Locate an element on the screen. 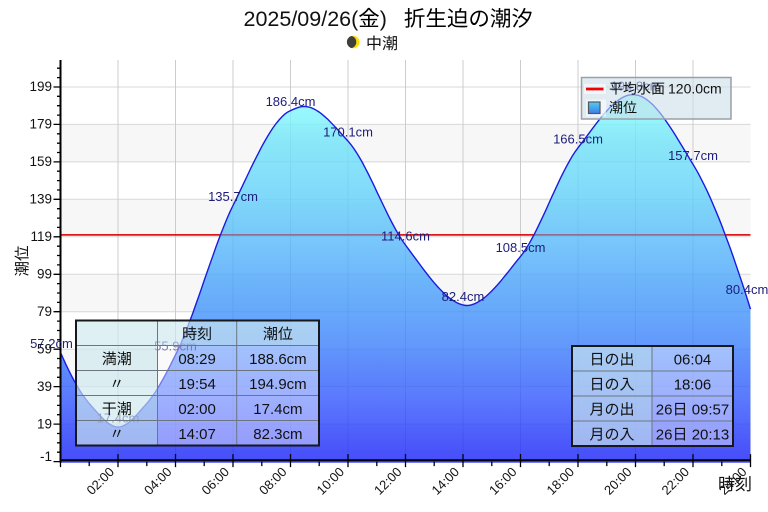 The width and height of the screenshot is (768, 512). svg-text: 57.2cm is located at coordinates (51, 343).